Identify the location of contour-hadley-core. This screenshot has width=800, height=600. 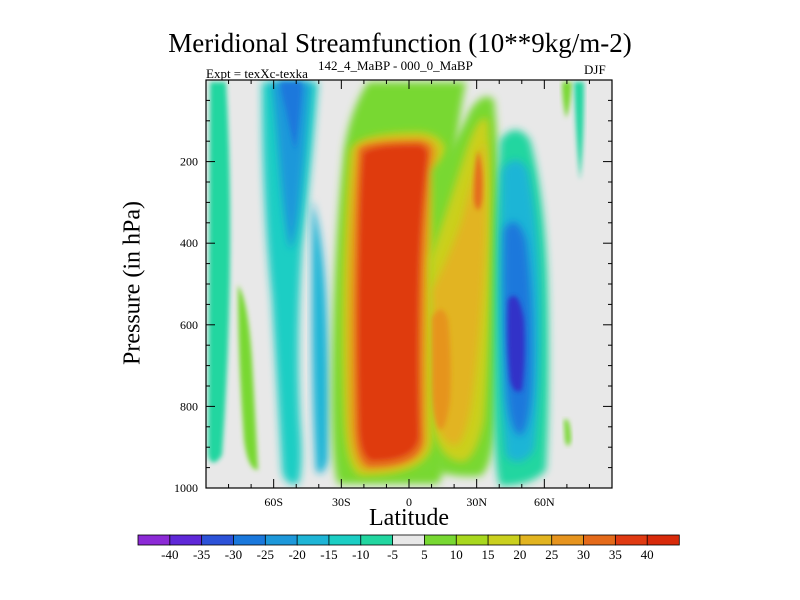
(393, 303).